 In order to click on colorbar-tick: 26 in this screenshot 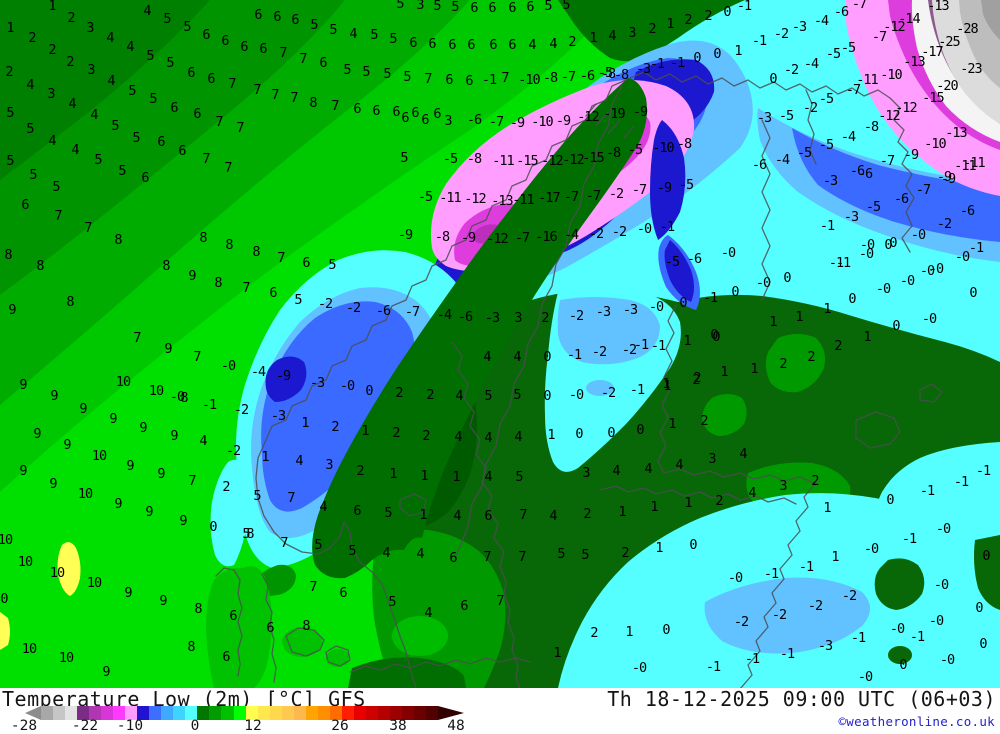, I will do `click(340, 726)`.